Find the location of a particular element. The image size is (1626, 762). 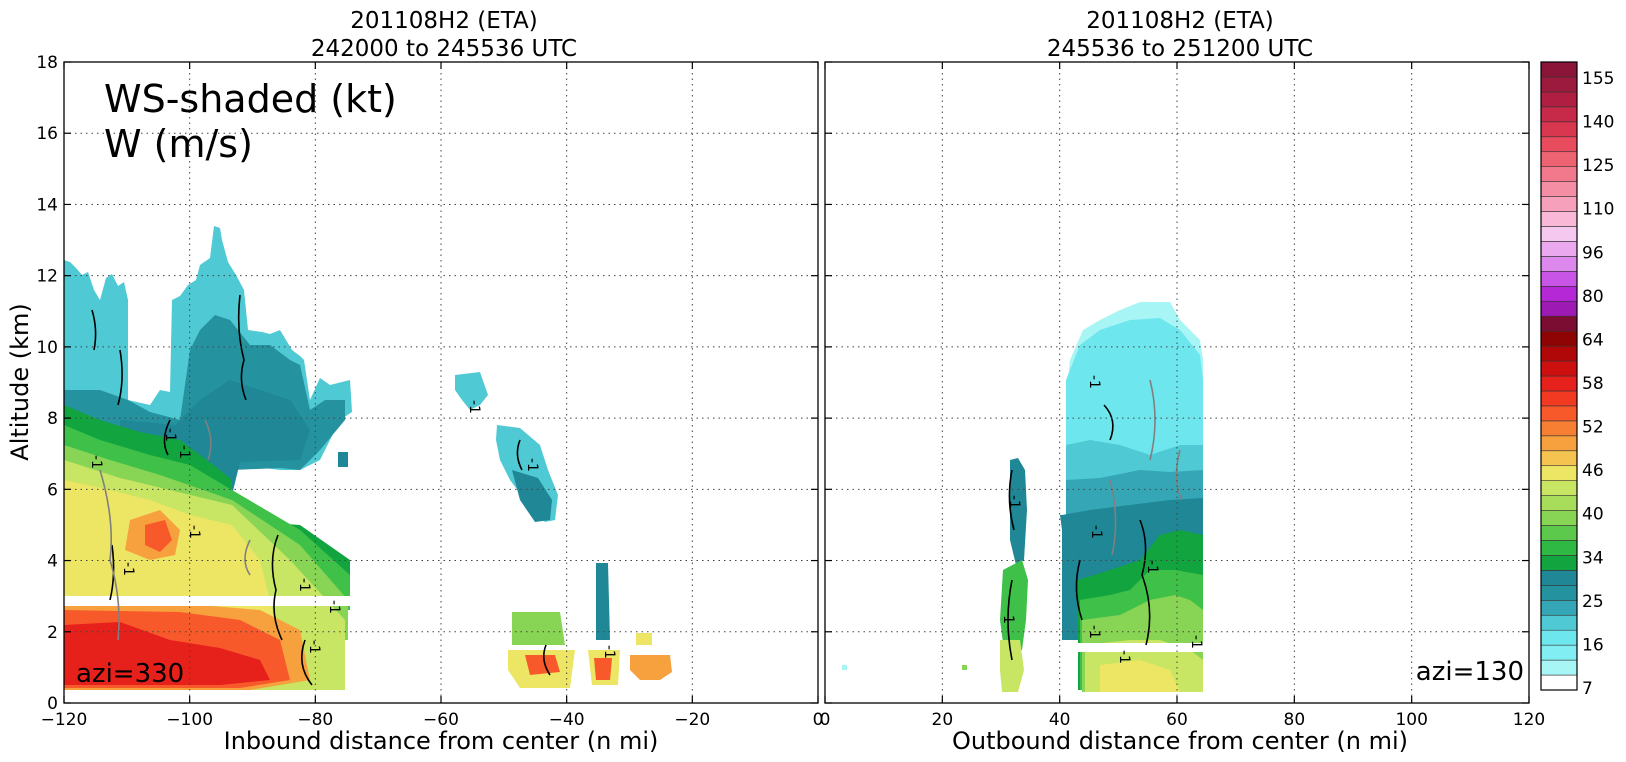

colorbar-tick-label: 155 is located at coordinates (1598, 79).